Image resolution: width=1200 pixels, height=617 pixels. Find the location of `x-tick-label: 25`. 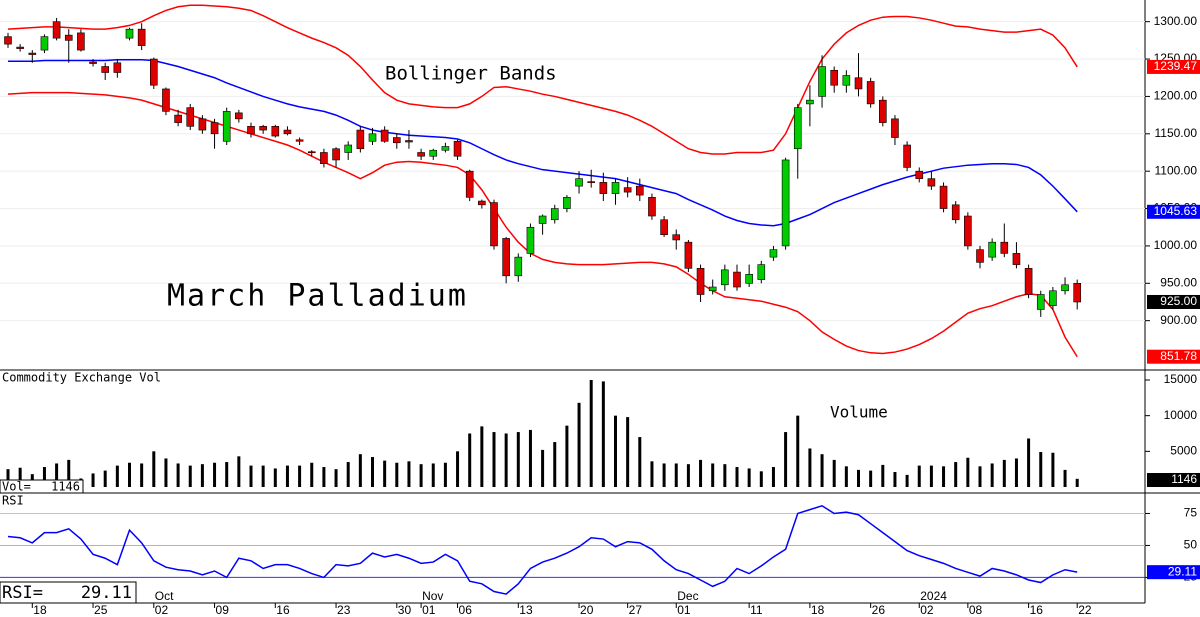

x-tick-label: 25 is located at coordinates (101, 610).